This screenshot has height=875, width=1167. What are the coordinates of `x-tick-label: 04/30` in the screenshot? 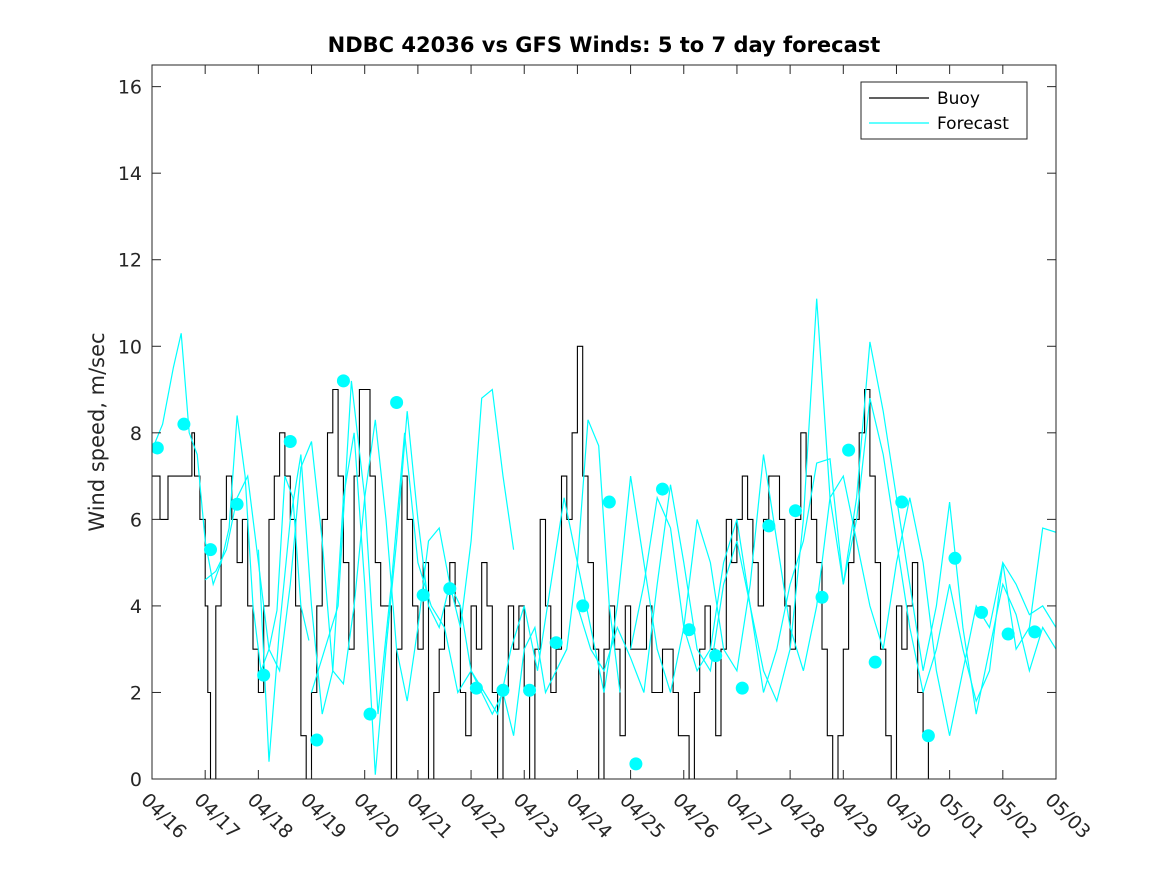 It's located at (908, 816).